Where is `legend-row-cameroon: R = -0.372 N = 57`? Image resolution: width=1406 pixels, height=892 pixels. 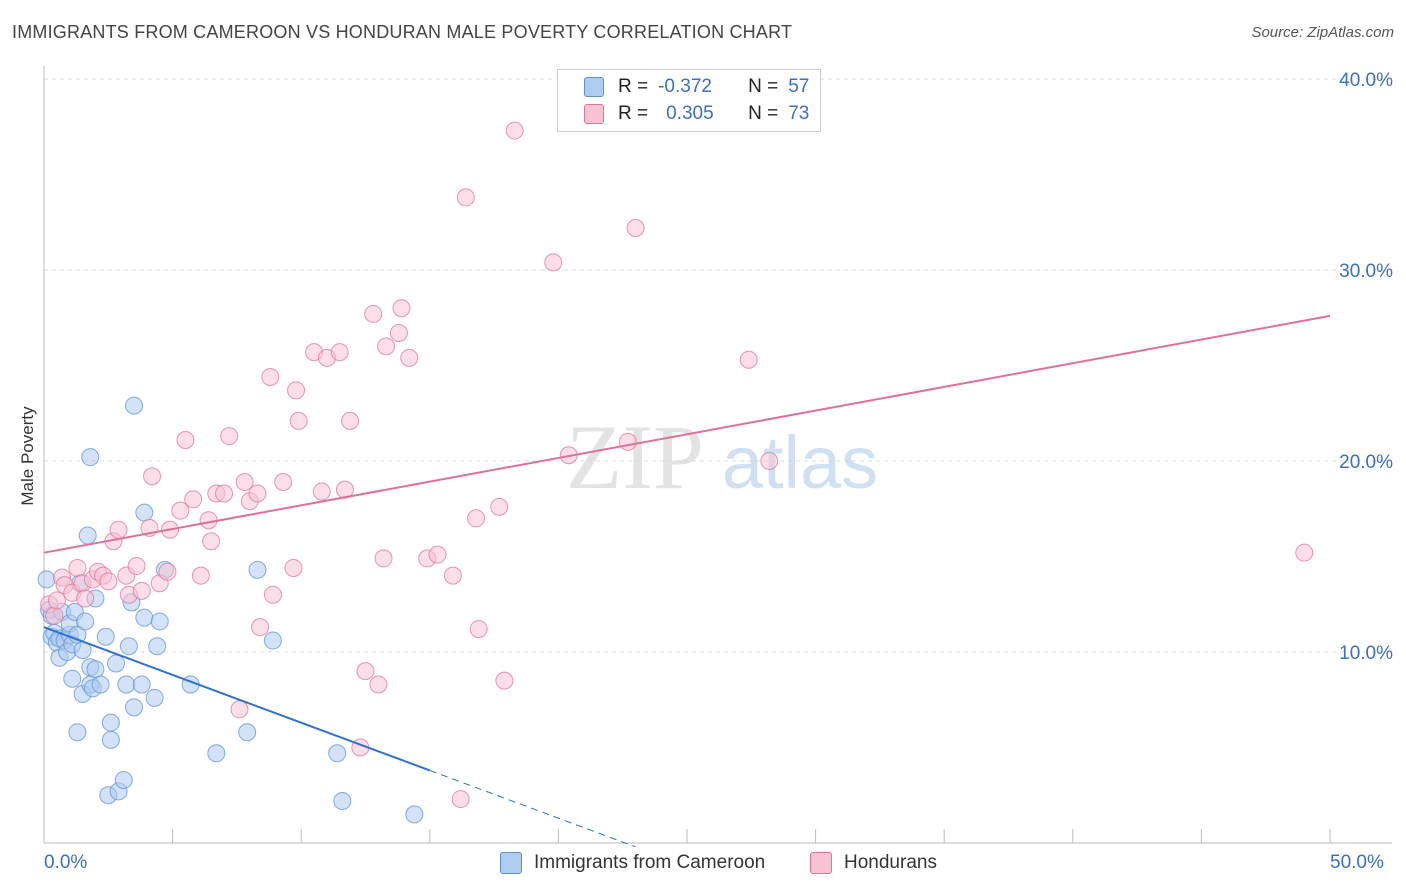
legend-row-cameroon: R = -0.372 N = 57 is located at coordinates (683, 87).